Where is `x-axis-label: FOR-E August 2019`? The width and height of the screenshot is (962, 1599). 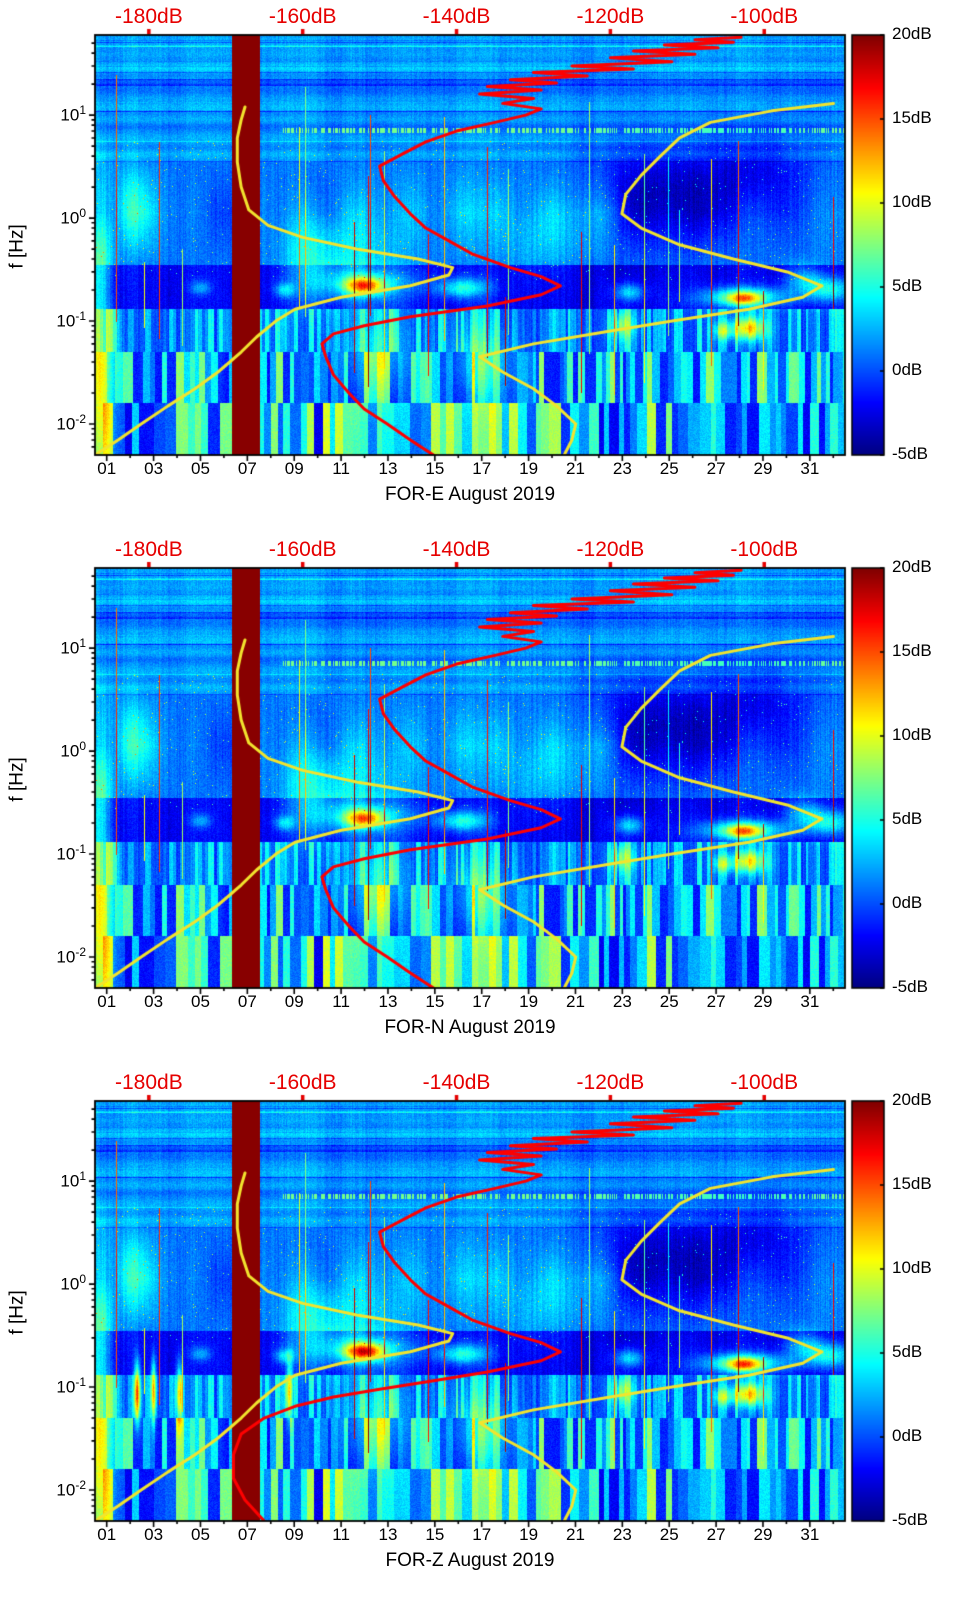
x-axis-label: FOR-E August 2019 is located at coordinates (470, 494).